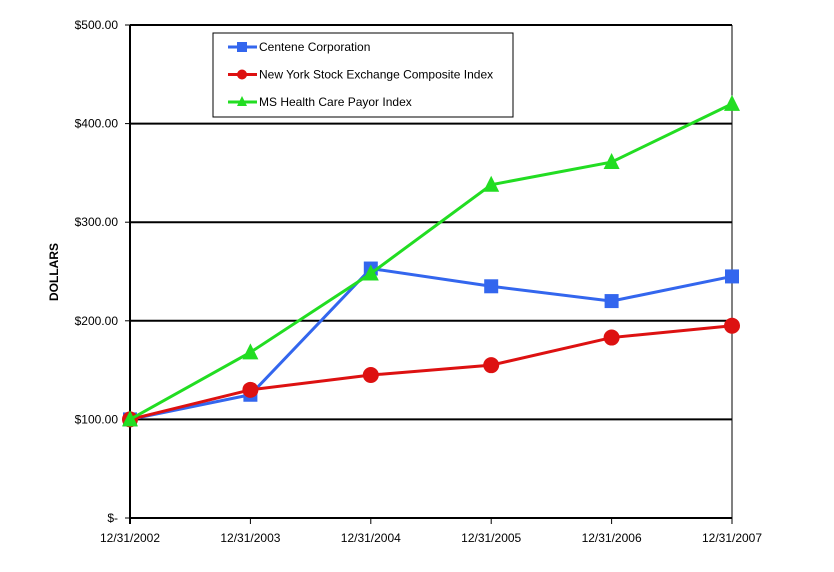  Describe the element at coordinates (732, 538) in the screenshot. I see `x-tick-label: 12/31/2007` at that location.